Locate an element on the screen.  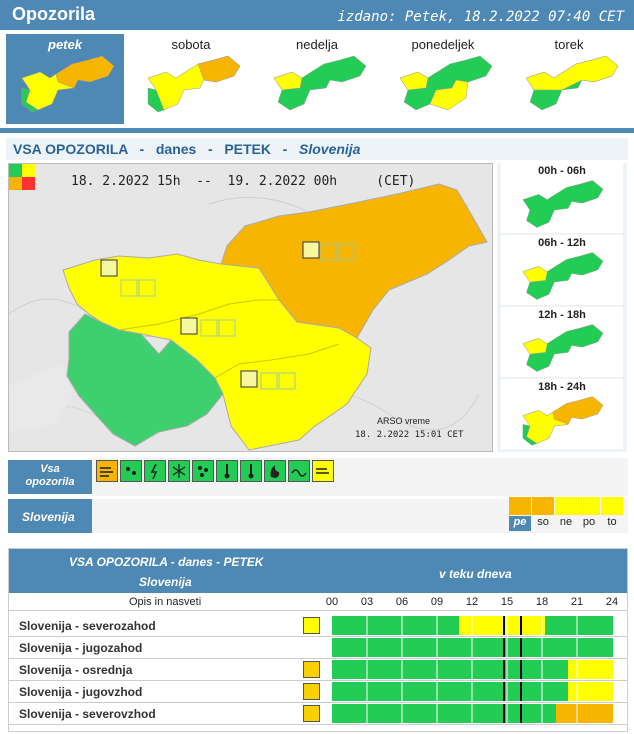
low-temp-icon is located at coordinates (251, 471).